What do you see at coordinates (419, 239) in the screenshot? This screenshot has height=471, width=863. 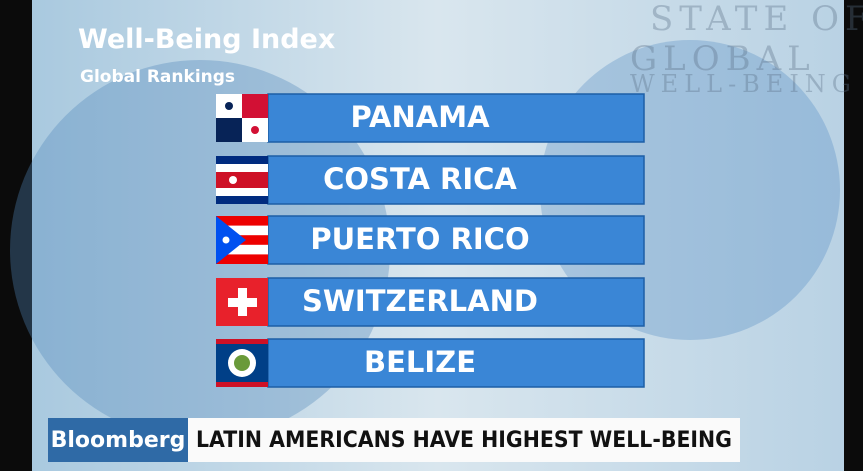 I see `ranking-name: PUERTO RICO` at bounding box center [419, 239].